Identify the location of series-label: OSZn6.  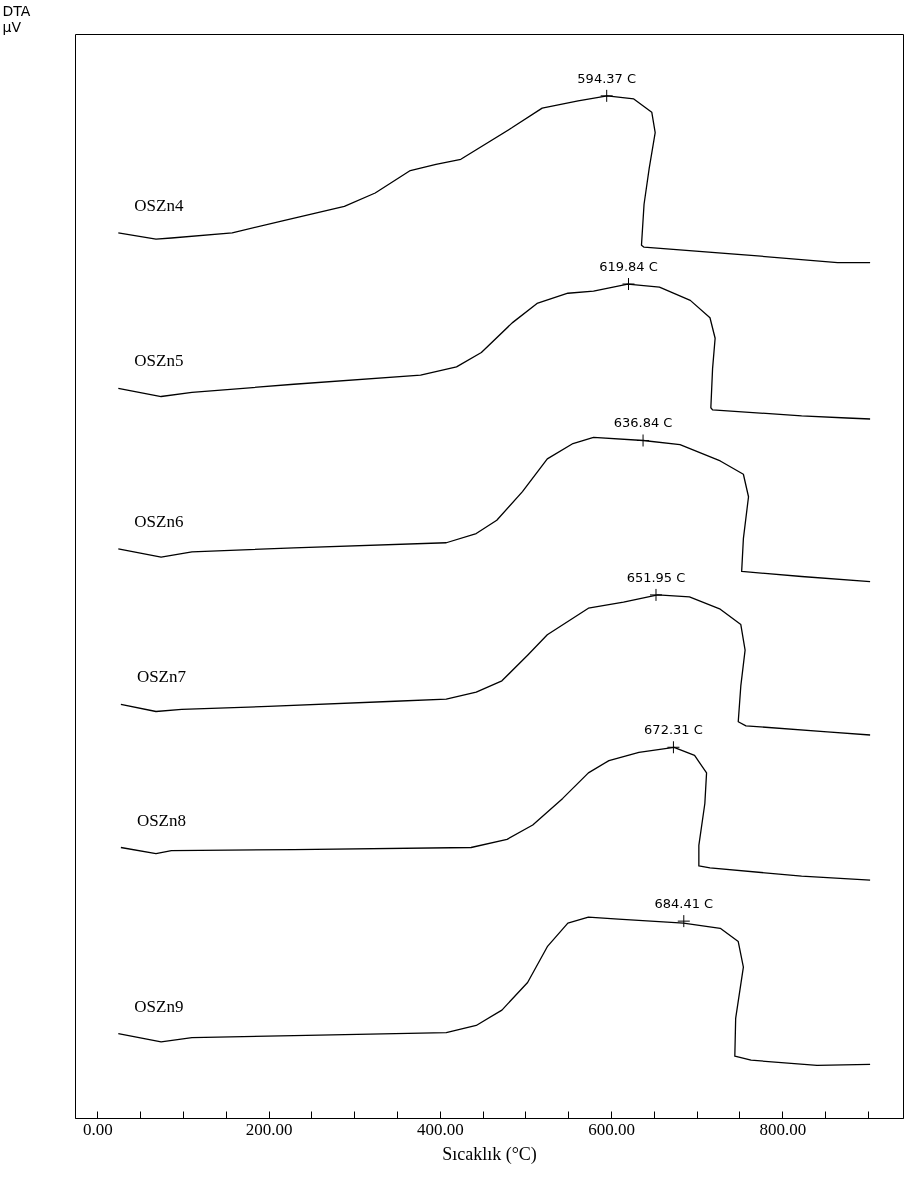
(159, 521).